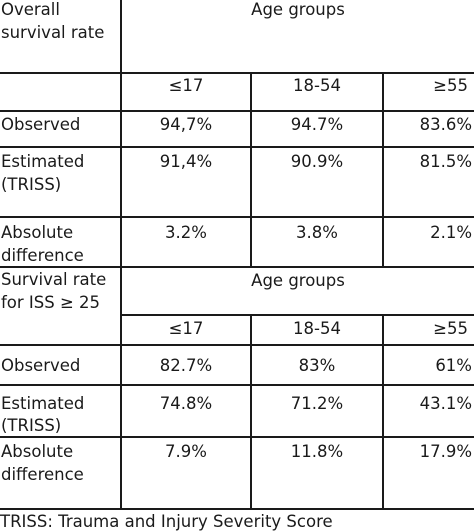 This screenshot has height=532, width=474. Describe the element at coordinates (445, 403) in the screenshot. I see `table-cell: 43.1%` at that location.